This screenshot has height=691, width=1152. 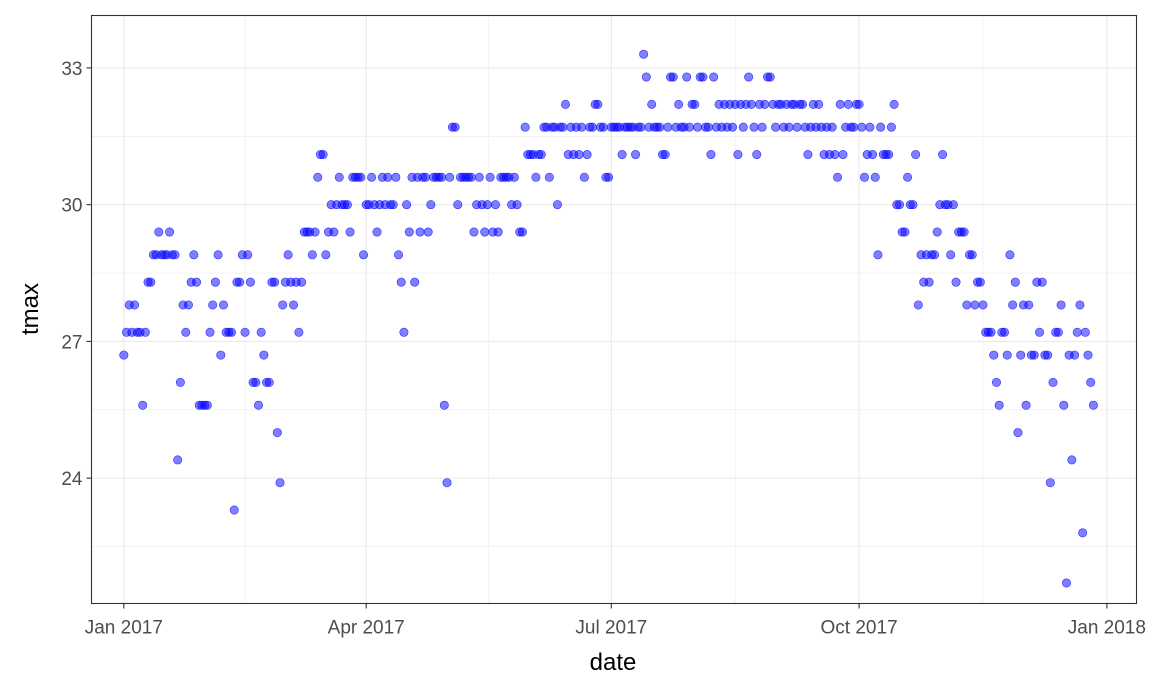 What do you see at coordinates (615, 621) in the screenshot?
I see `x-axis: Jan 2017 Apr 2017 Jul 2017 Oct 2017 Jan 2018` at bounding box center [615, 621].